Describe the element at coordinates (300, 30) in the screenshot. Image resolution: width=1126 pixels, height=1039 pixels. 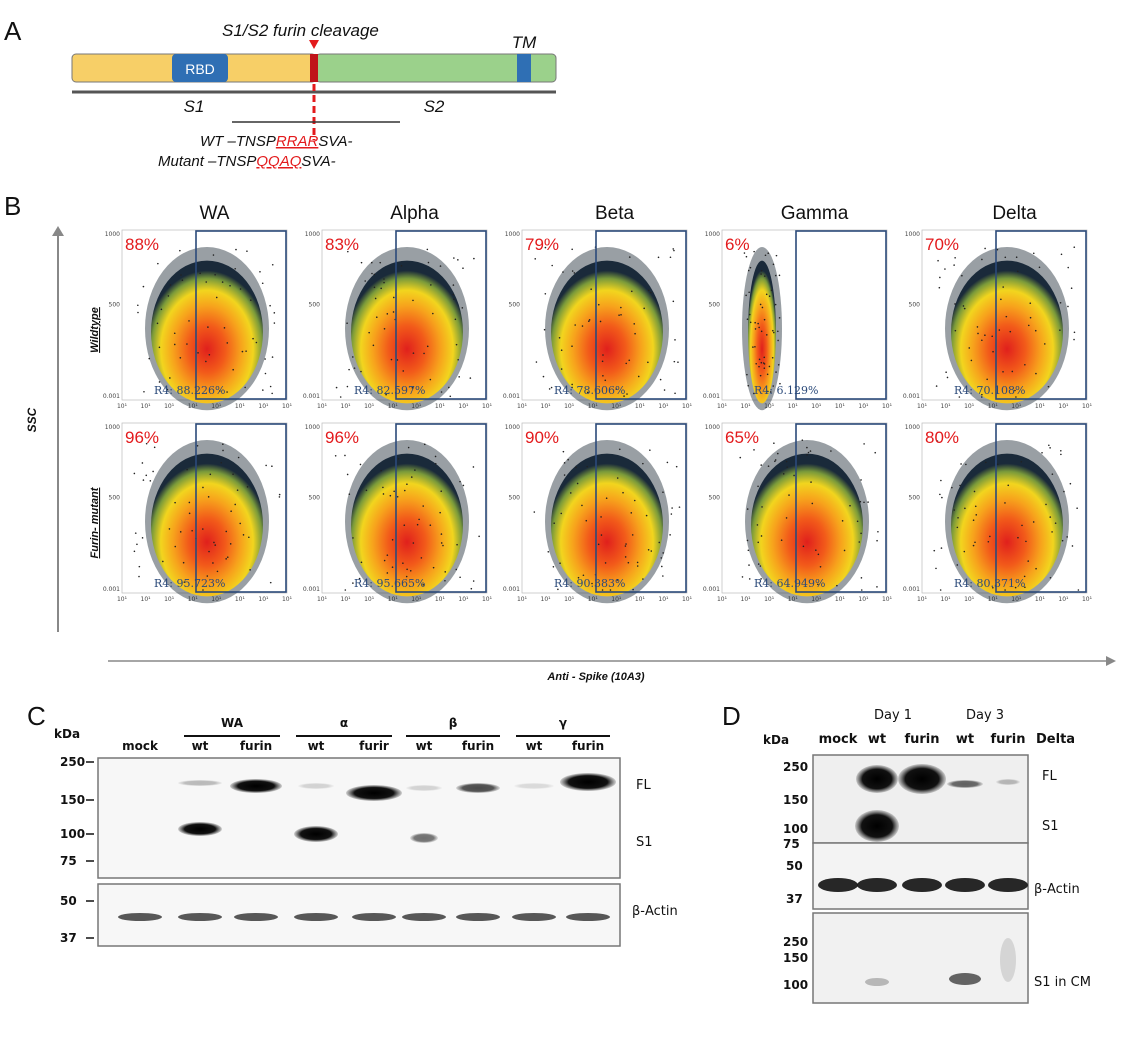
I see `cleavage-label: S1/S2 furin cleavage` at that location.